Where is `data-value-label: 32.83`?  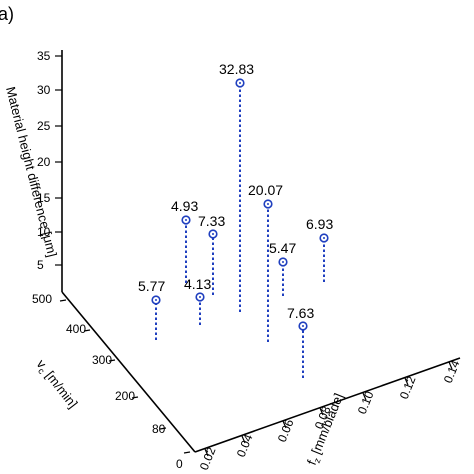 data-value-label: 32.83 is located at coordinates (236, 69).